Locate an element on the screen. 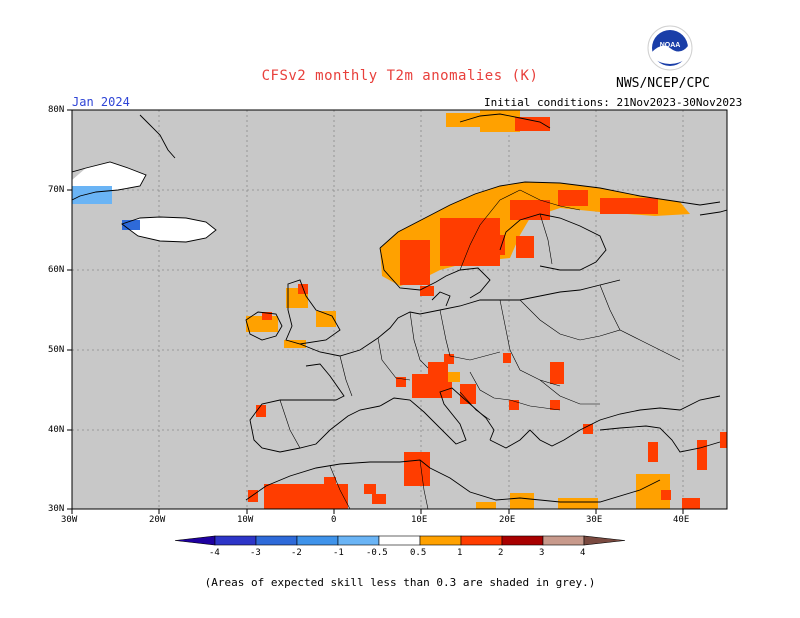  colorbar-label-p2: 2 is located at coordinates (501, 553).